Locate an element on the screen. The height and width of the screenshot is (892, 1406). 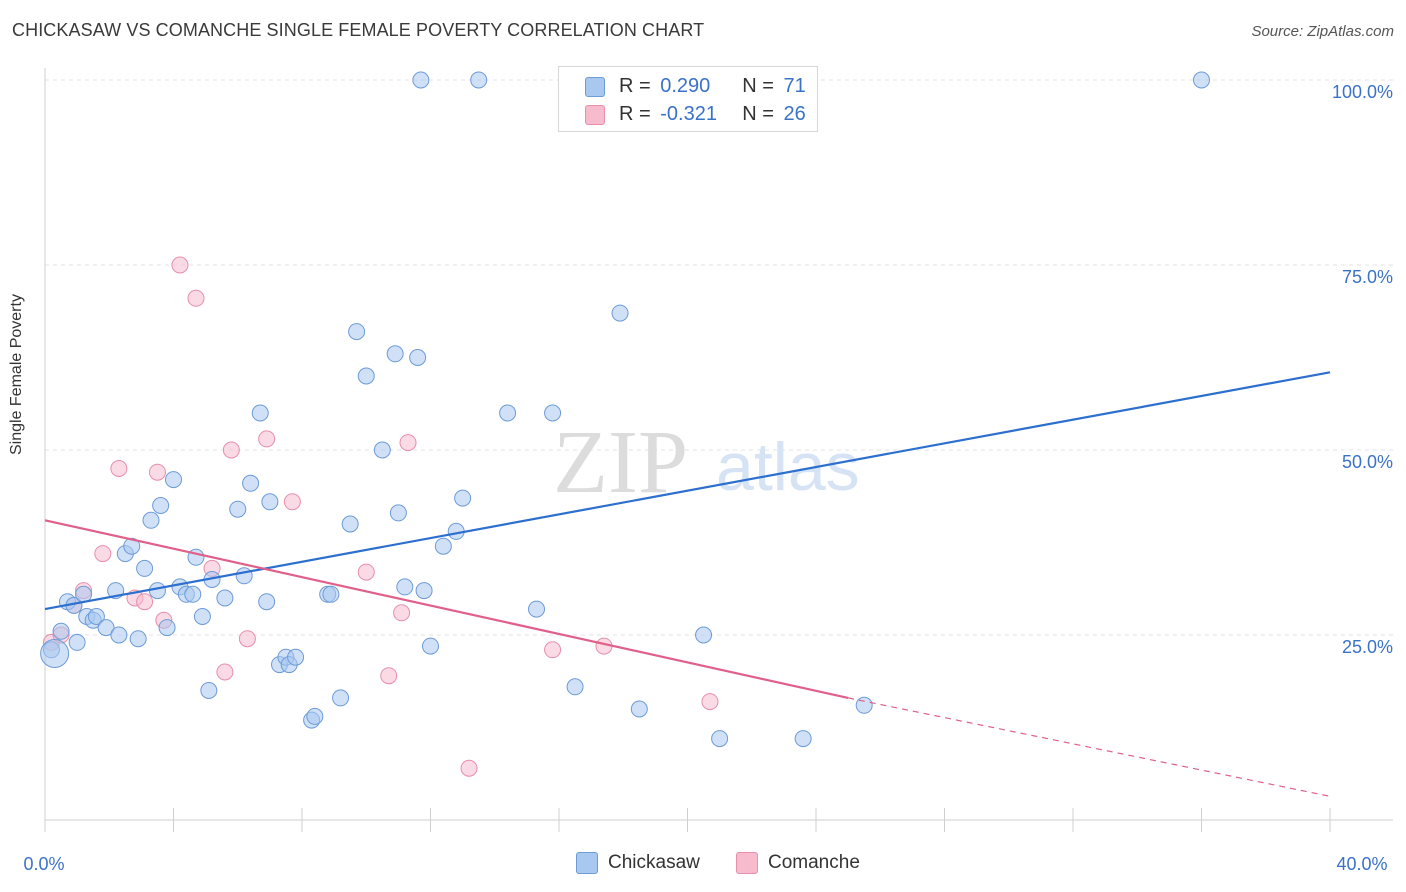
chickasaw-legend-swatch is located at coordinates (587, 863).